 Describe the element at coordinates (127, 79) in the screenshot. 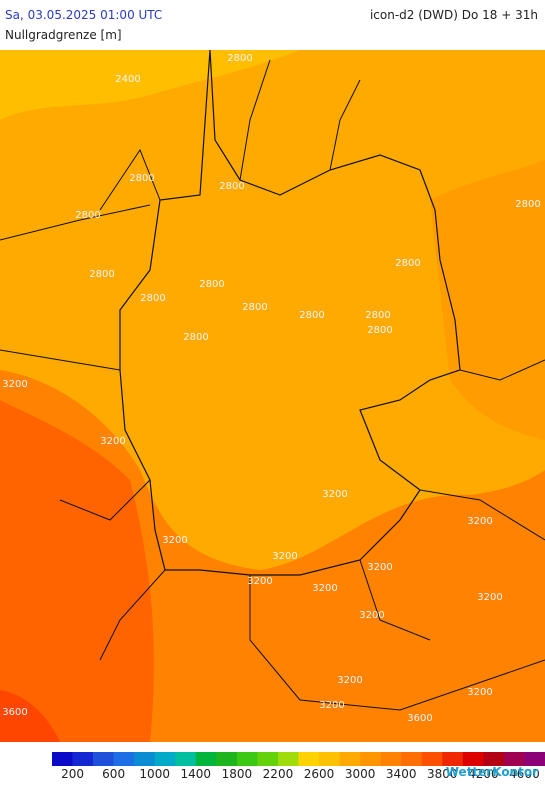

I see `contour-label: 2400` at that location.